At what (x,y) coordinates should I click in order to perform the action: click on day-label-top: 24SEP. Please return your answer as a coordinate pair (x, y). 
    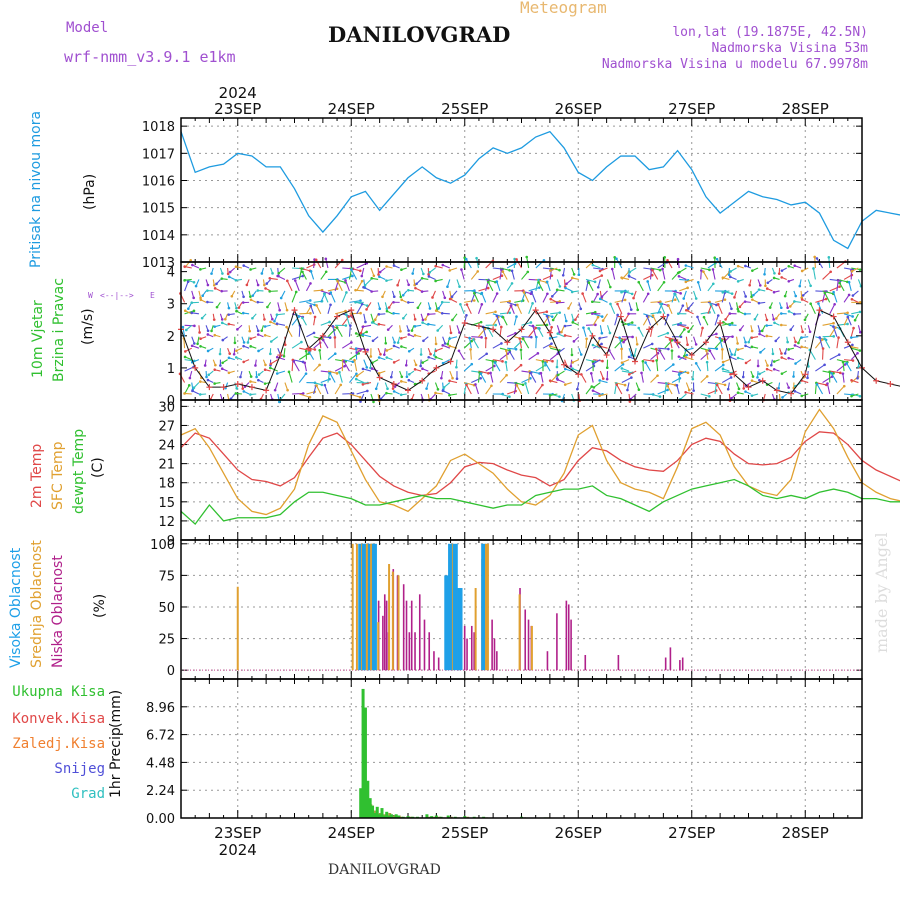
    Looking at the image, I should click on (351, 109).